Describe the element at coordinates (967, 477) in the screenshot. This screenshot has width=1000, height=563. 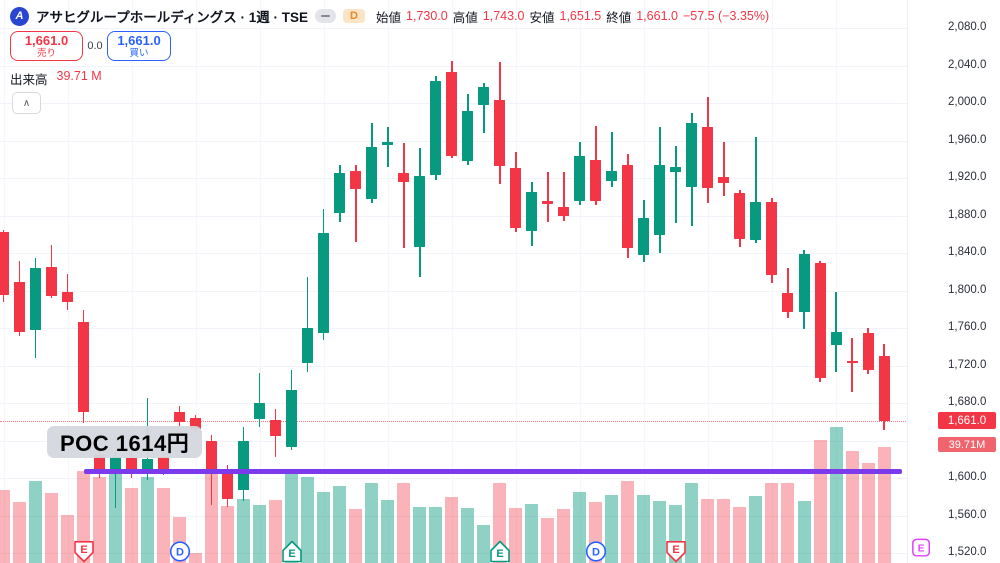
I see `axis-price-label: 1,600.0` at that location.